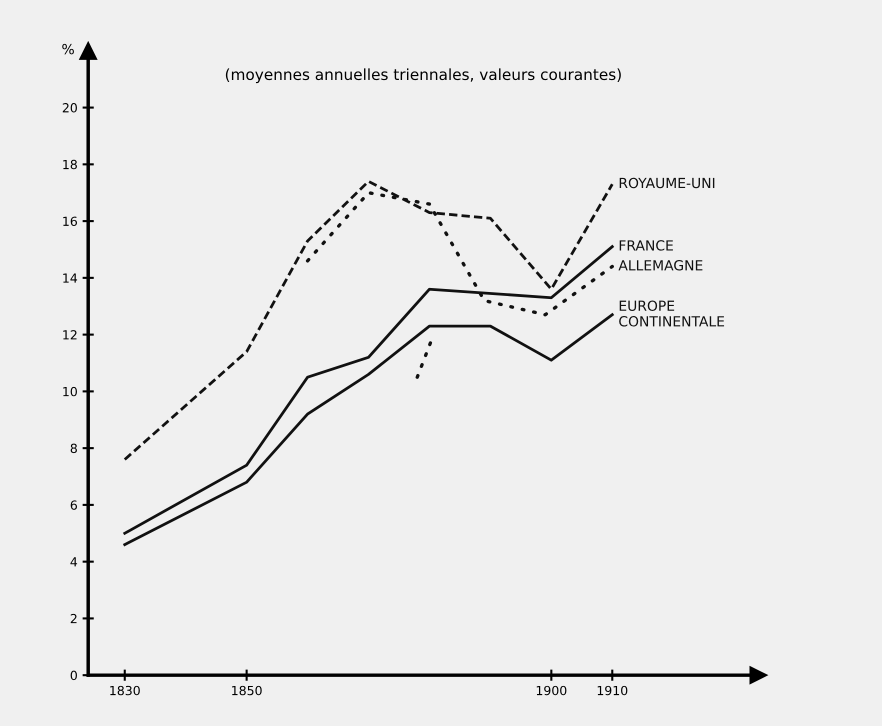 This screenshot has width=882, height=726. I want to click on x-tick-label: 1910, so click(613, 691).